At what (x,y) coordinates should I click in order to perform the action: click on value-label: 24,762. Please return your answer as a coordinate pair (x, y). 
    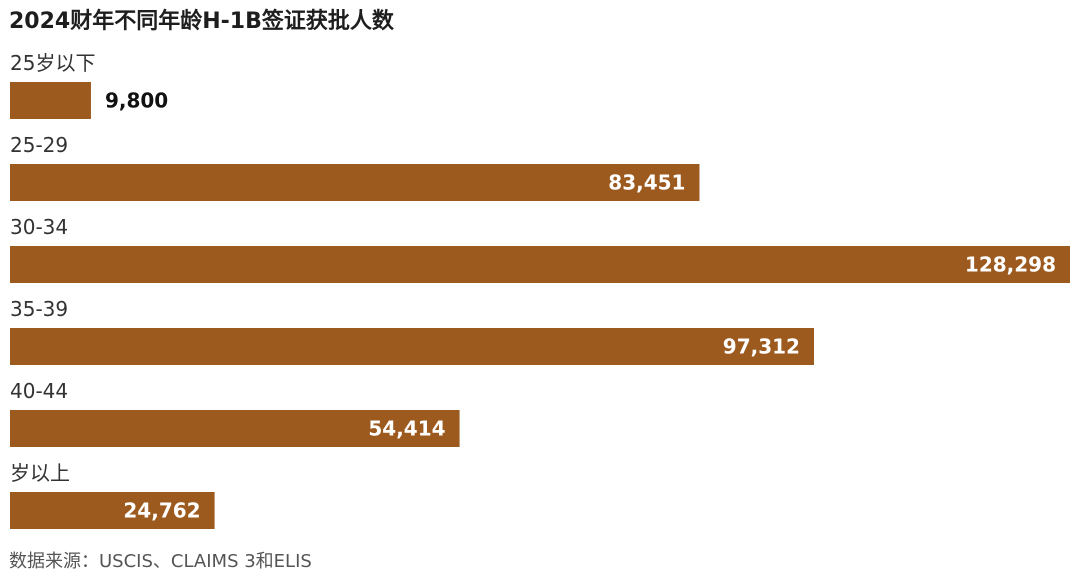
    Looking at the image, I should click on (161, 511).